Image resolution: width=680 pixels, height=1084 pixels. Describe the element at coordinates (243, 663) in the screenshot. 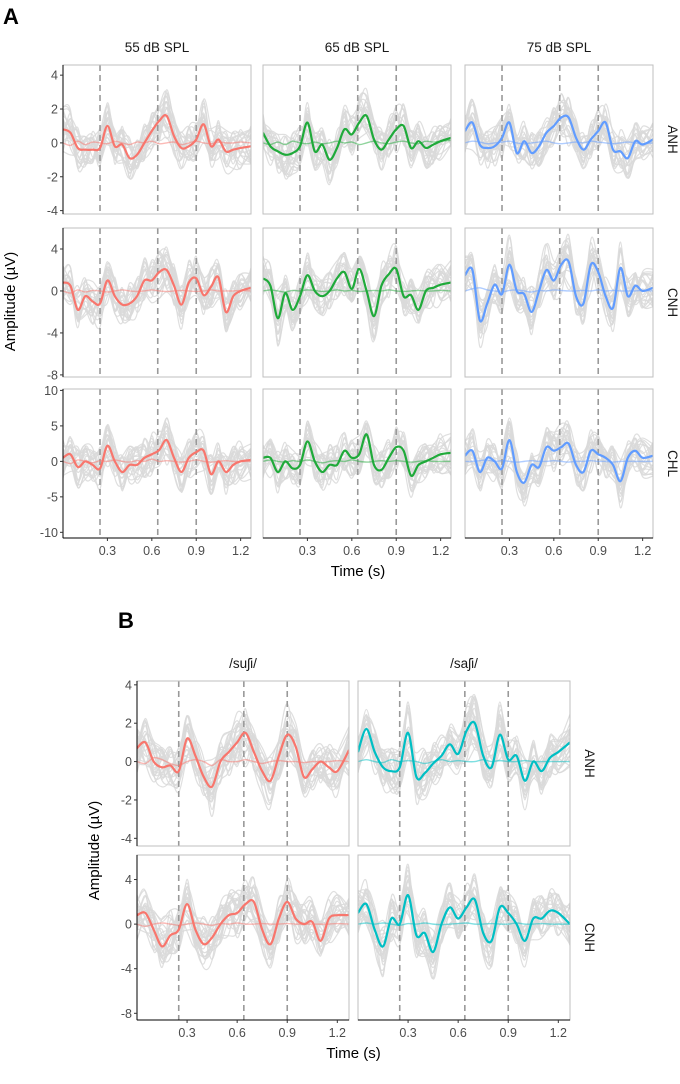

I see `column-strip-su-i: /suʃi/` at that location.